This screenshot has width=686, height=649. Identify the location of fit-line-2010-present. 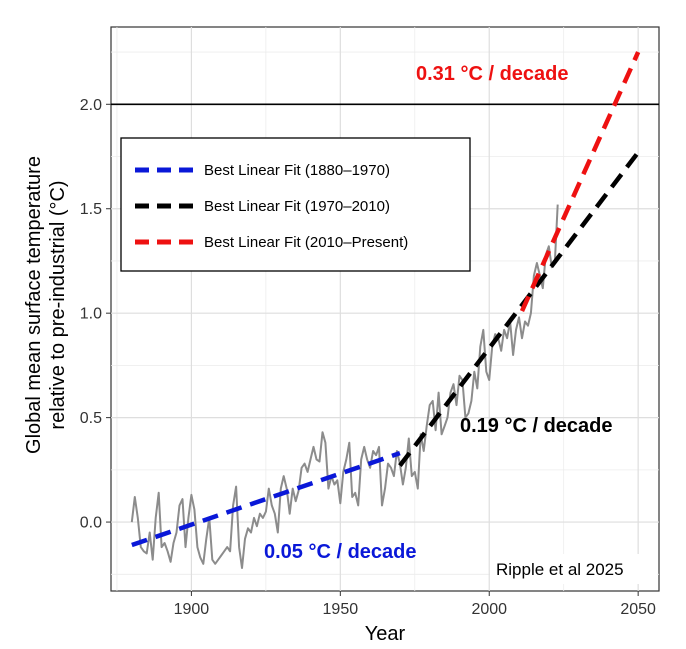
(580, 182).